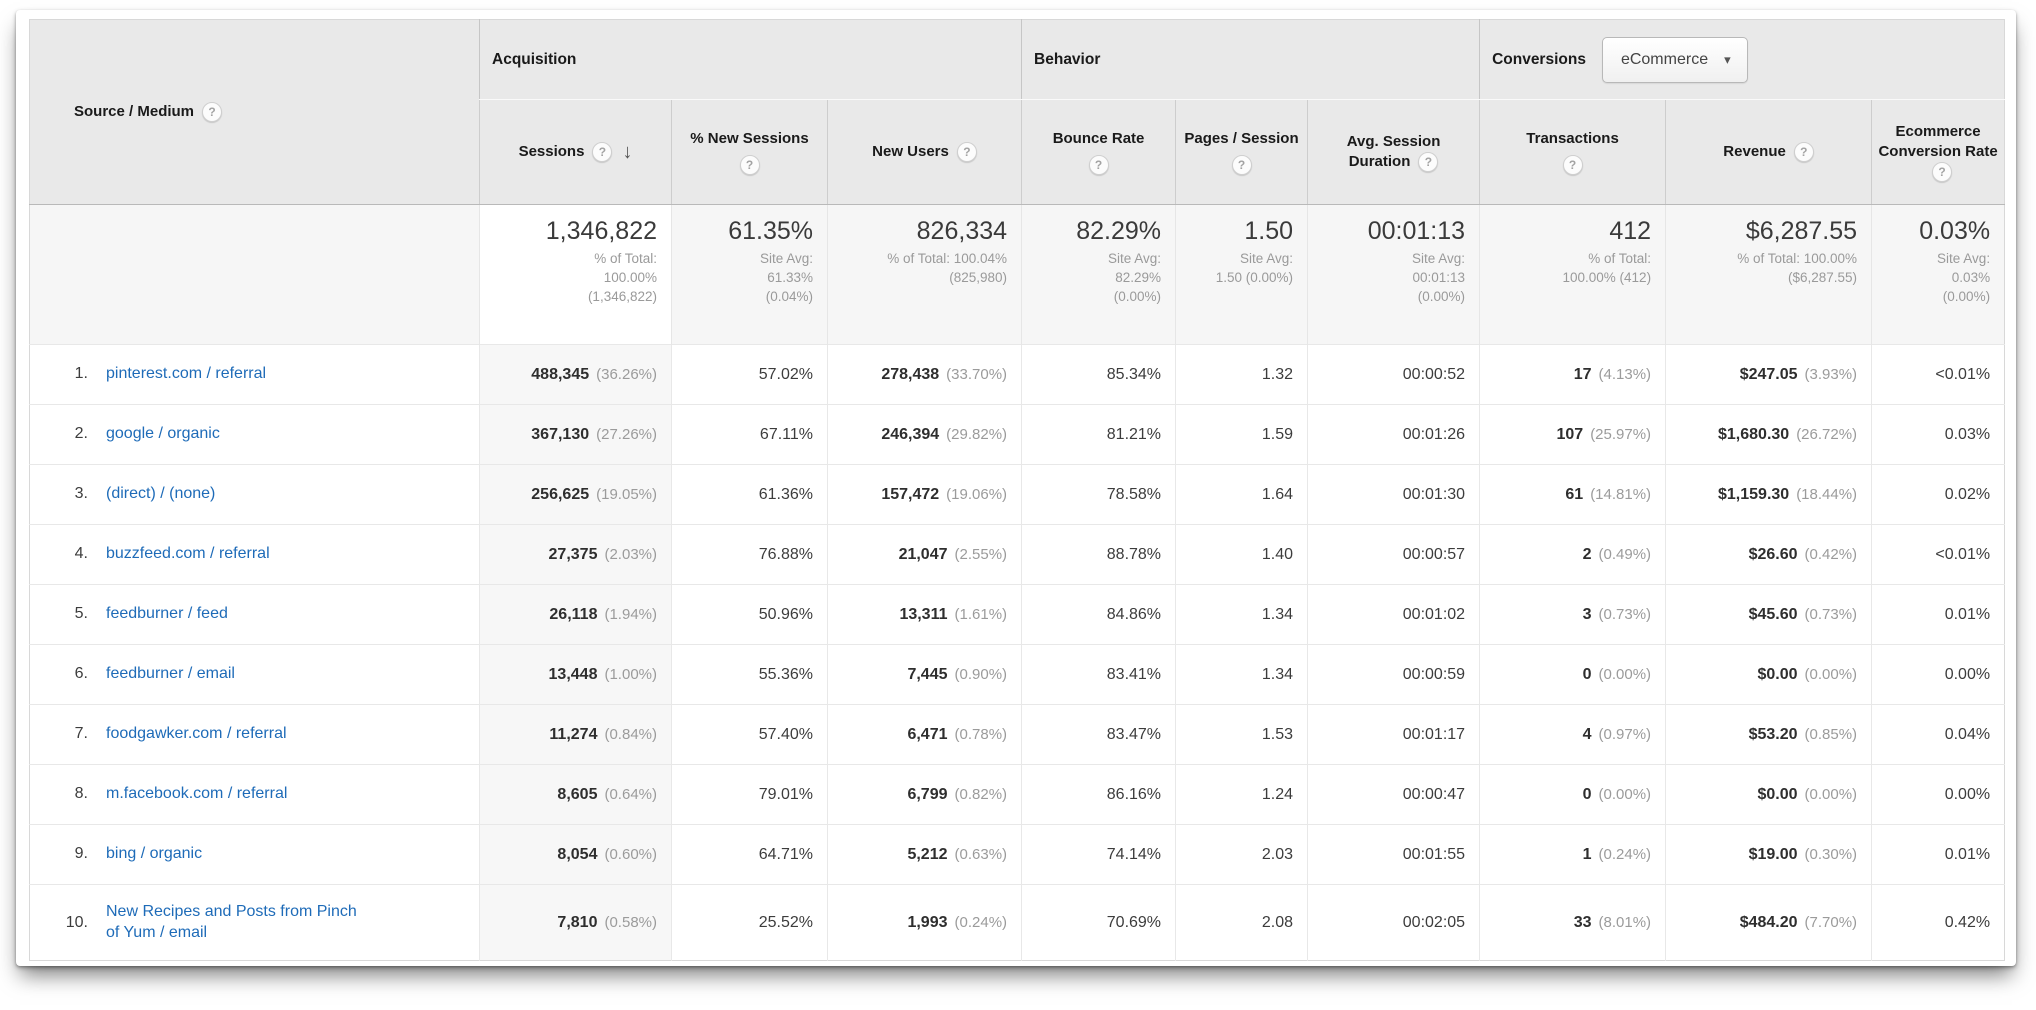 This screenshot has height=1010, width=2036. Describe the element at coordinates (749, 434) in the screenshot. I see `cell-new-sessions: 67.11%` at that location.